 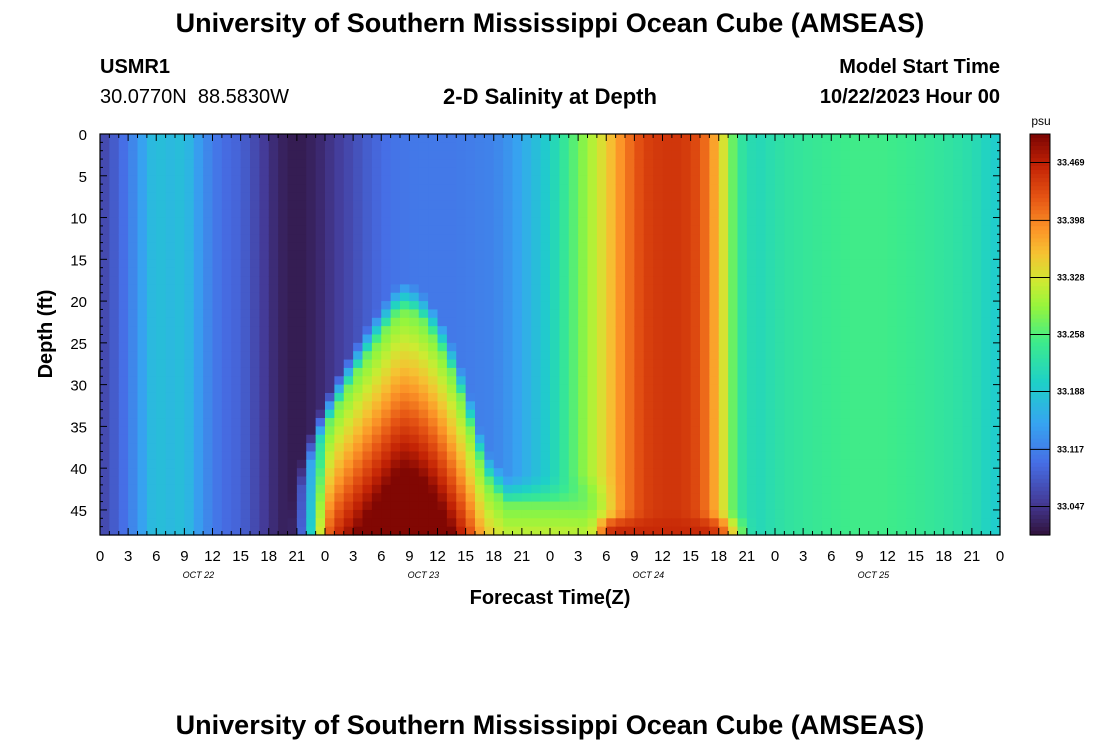 I want to click on x-tick-label: 3, so click(x=128, y=556).